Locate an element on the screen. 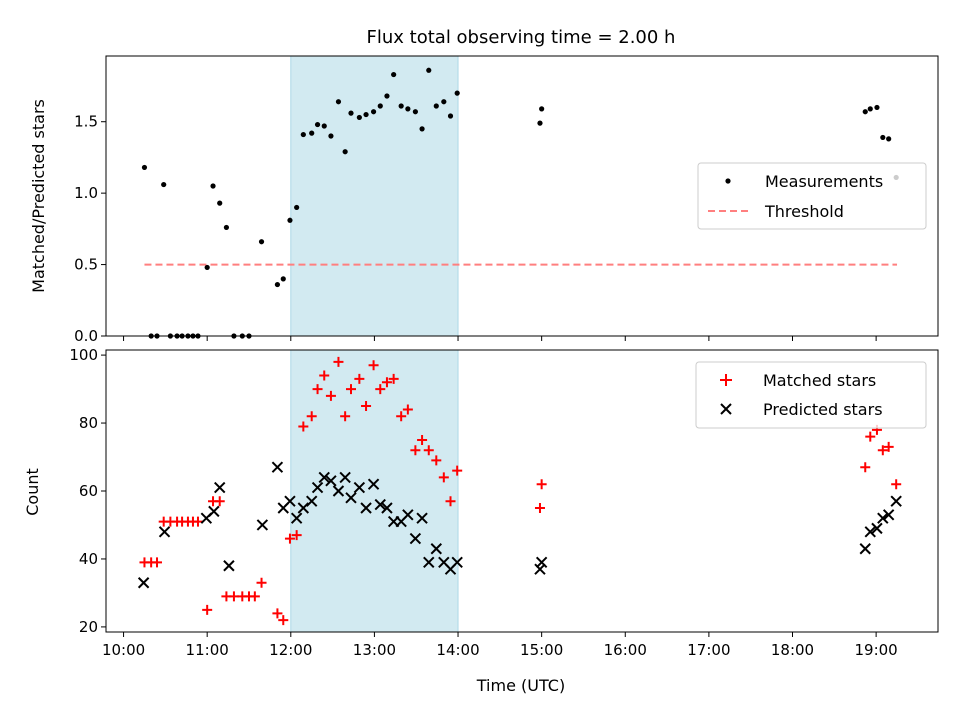 The width and height of the screenshot is (960, 720). count-band-layer is located at coordinates (374, 491).